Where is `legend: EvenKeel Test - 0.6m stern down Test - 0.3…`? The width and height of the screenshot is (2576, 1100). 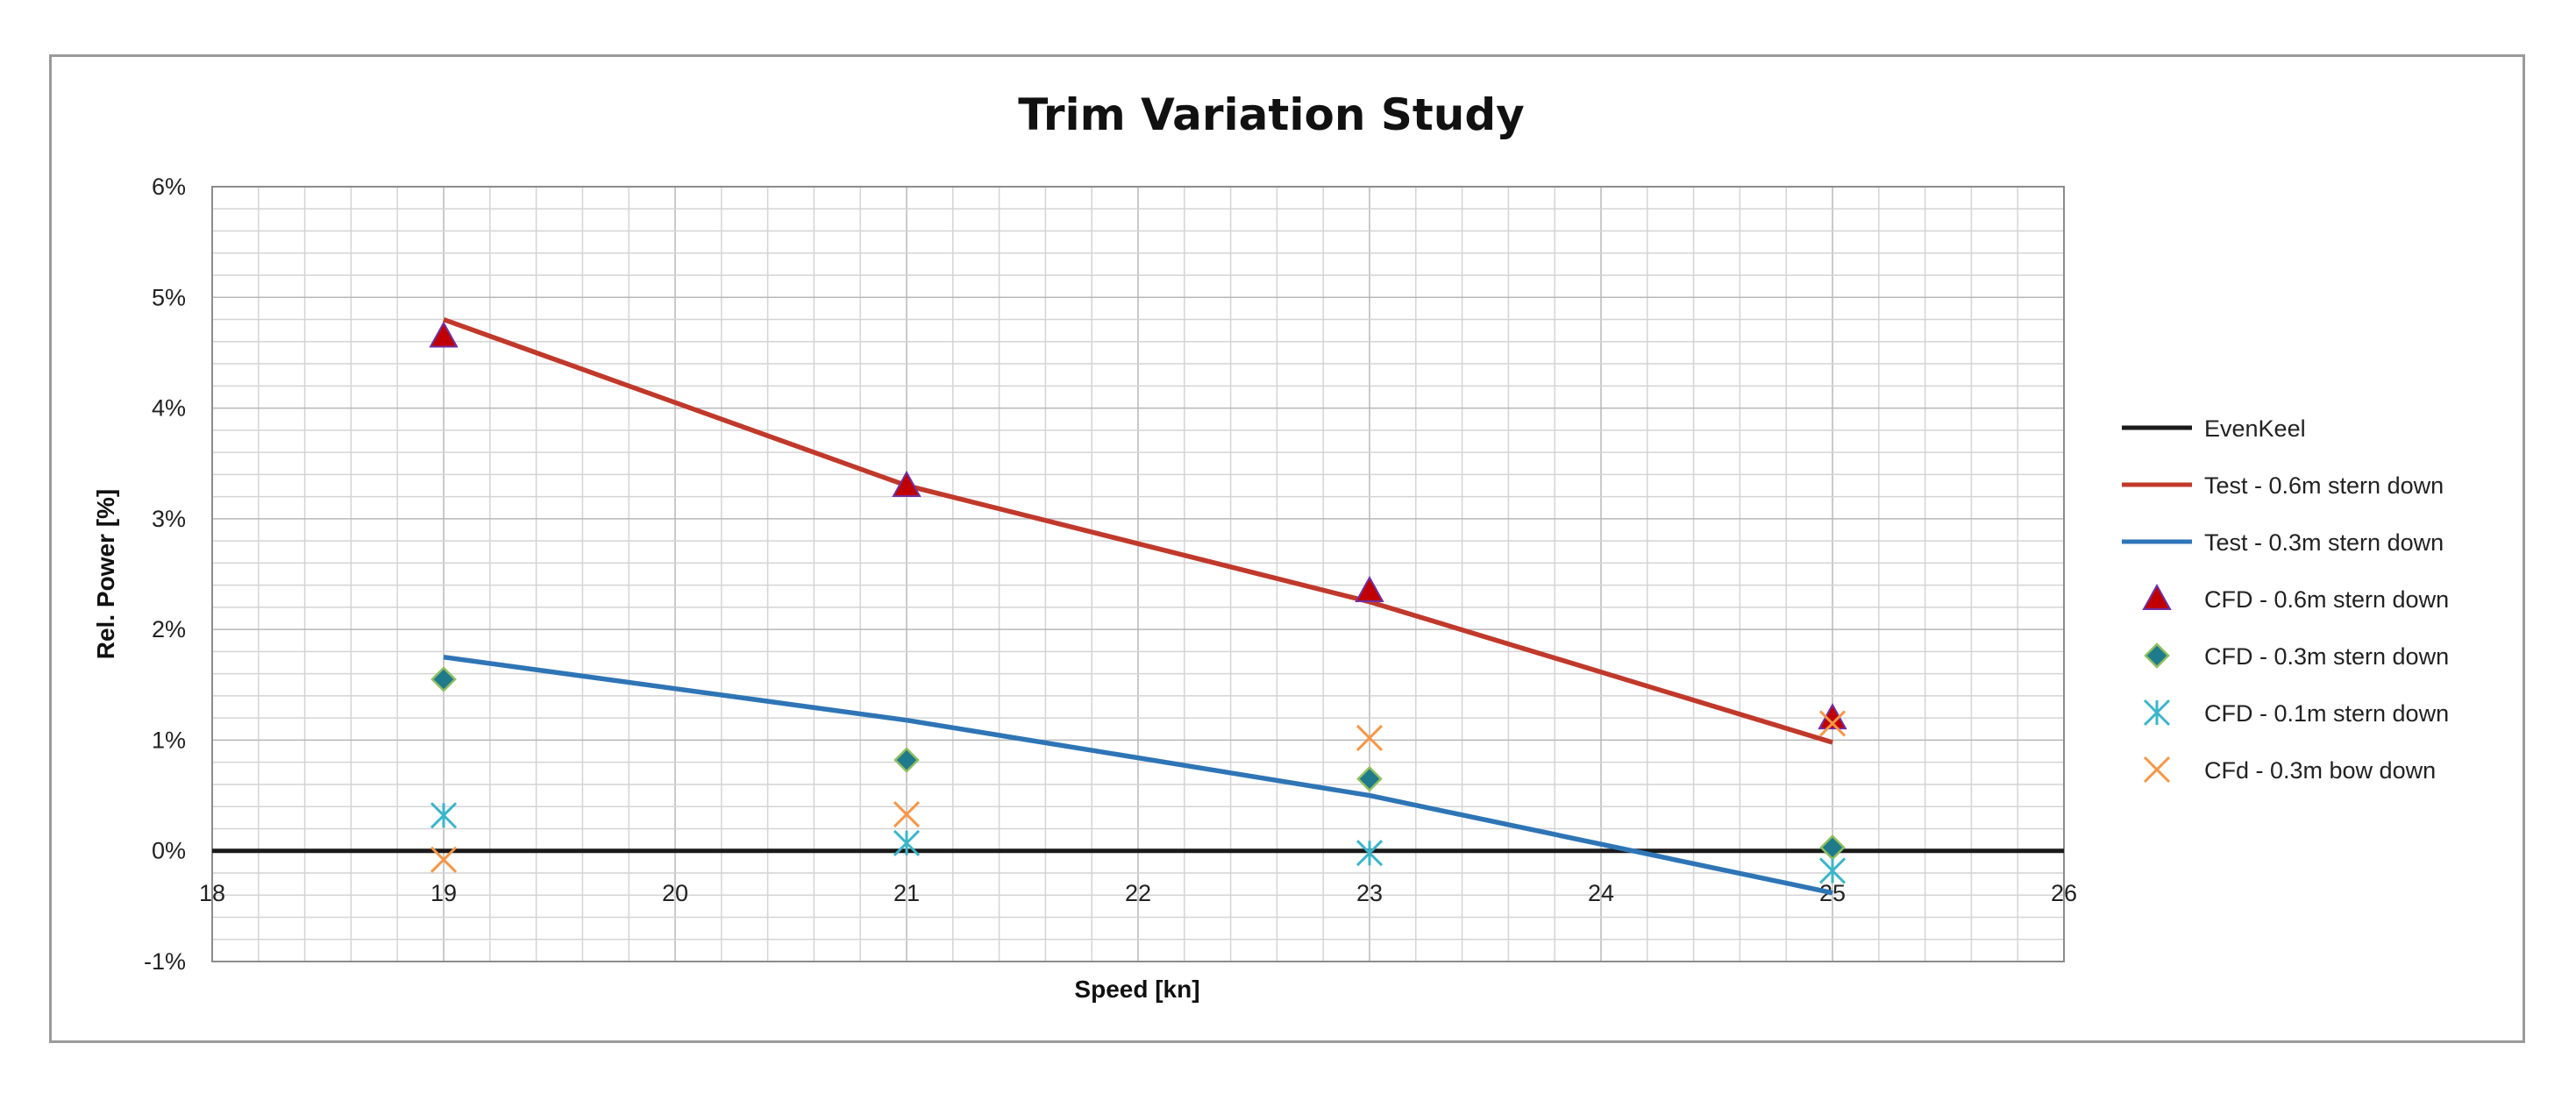
legend: EvenKeel Test - 0.6m stern down Test - 0.3… is located at coordinates (2285, 599).